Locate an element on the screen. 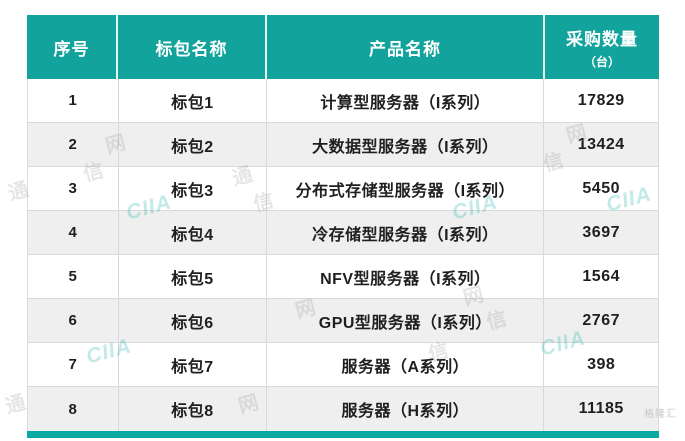 This screenshot has height=441, width=685. column-header-label: 采购数量 is located at coordinates (602, 39).